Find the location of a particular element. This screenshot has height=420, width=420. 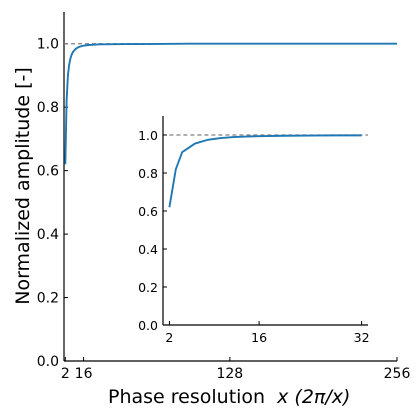

main-y-tick-label: 0.0 is located at coordinates (48, 362).